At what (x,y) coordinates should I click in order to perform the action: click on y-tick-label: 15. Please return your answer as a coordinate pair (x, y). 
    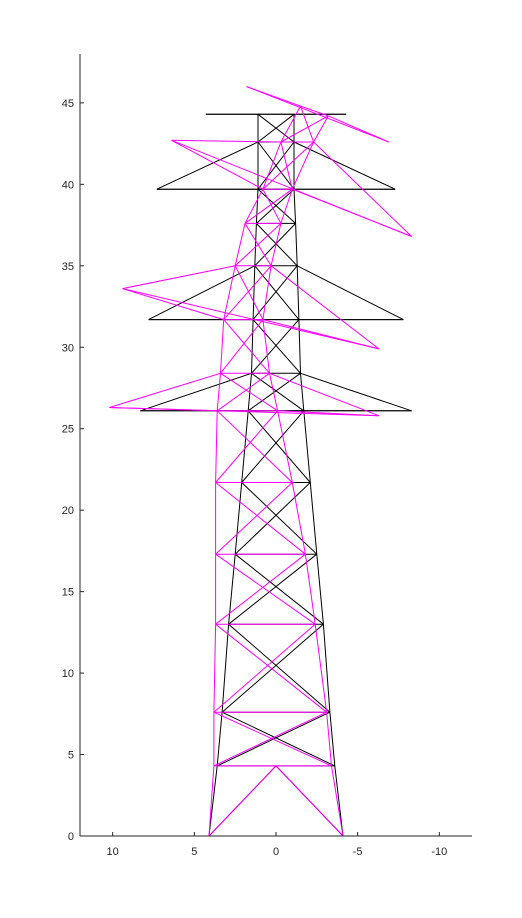
    Looking at the image, I should click on (68, 593).